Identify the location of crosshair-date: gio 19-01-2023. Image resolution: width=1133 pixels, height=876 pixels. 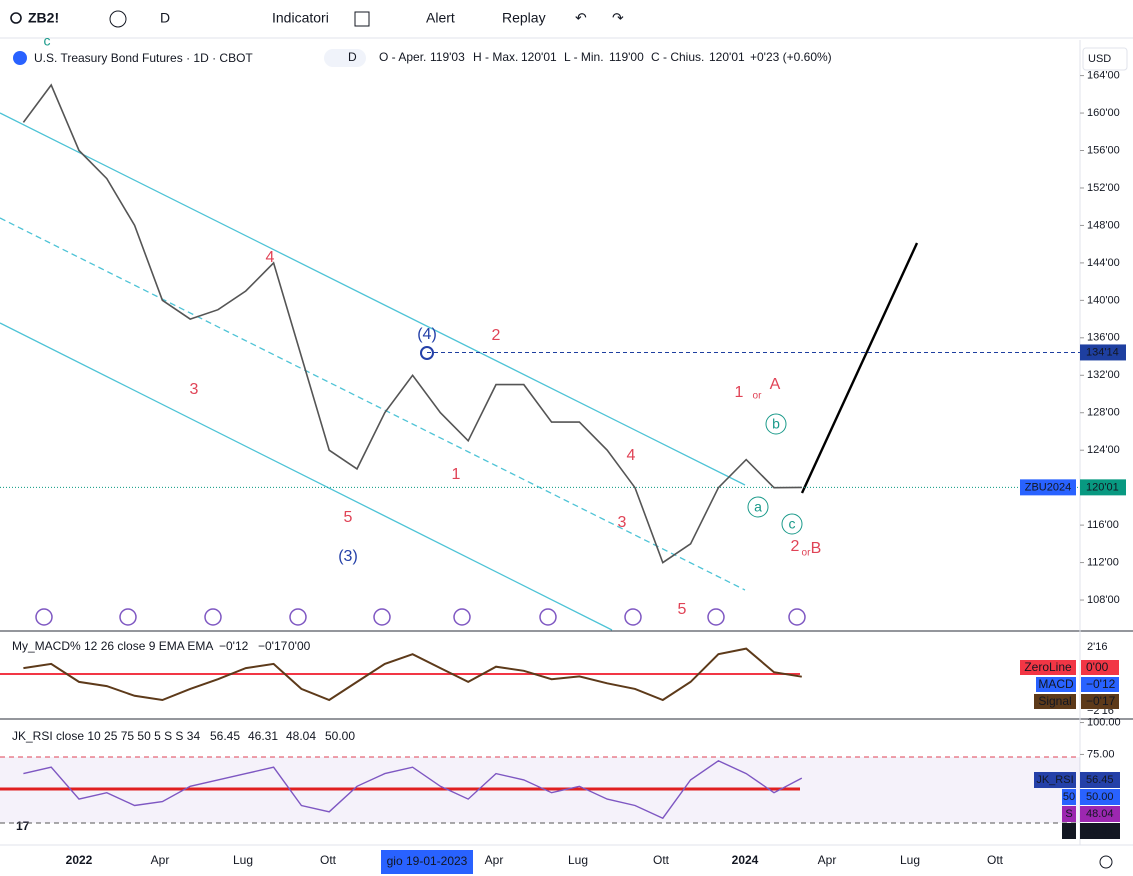
(427, 861).